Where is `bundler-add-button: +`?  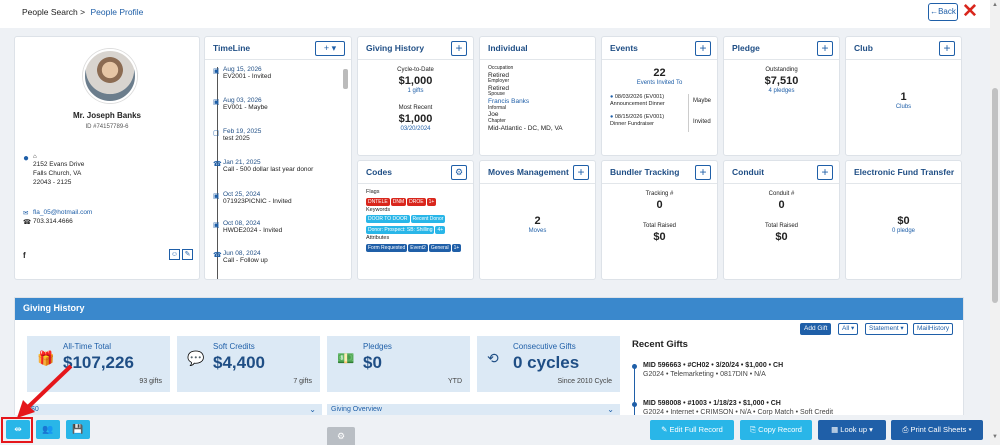 bundler-add-button: + is located at coordinates (703, 172).